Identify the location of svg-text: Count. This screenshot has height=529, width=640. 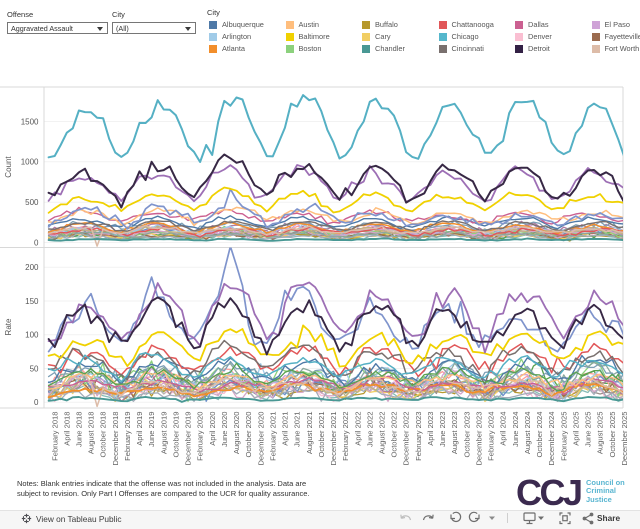
(8, 167).